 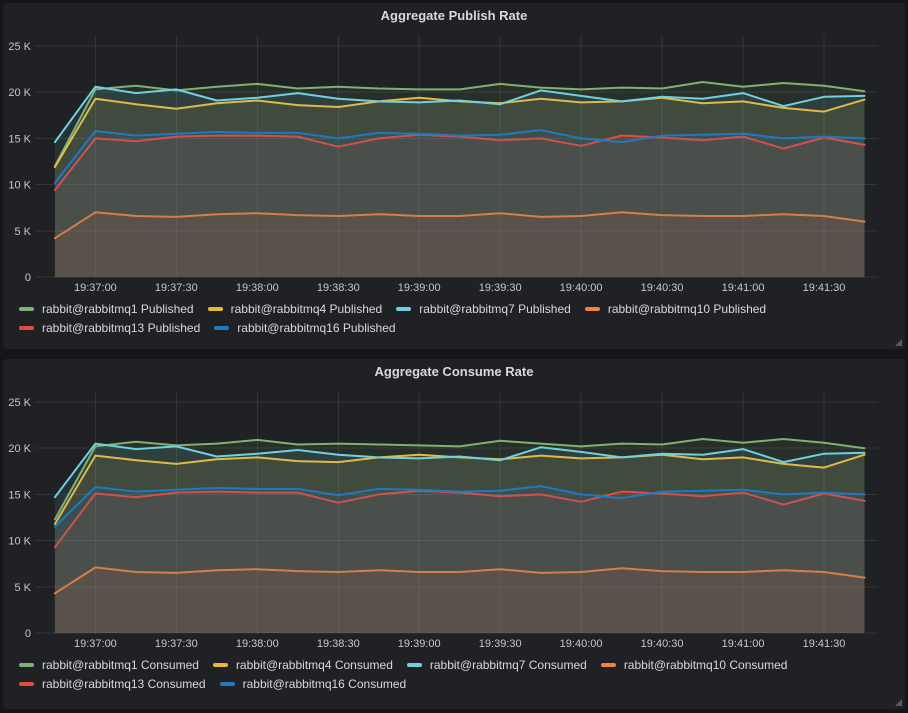 I want to click on legend-label: rabbit@rabbitmq10 Consumed, so click(x=705, y=664).